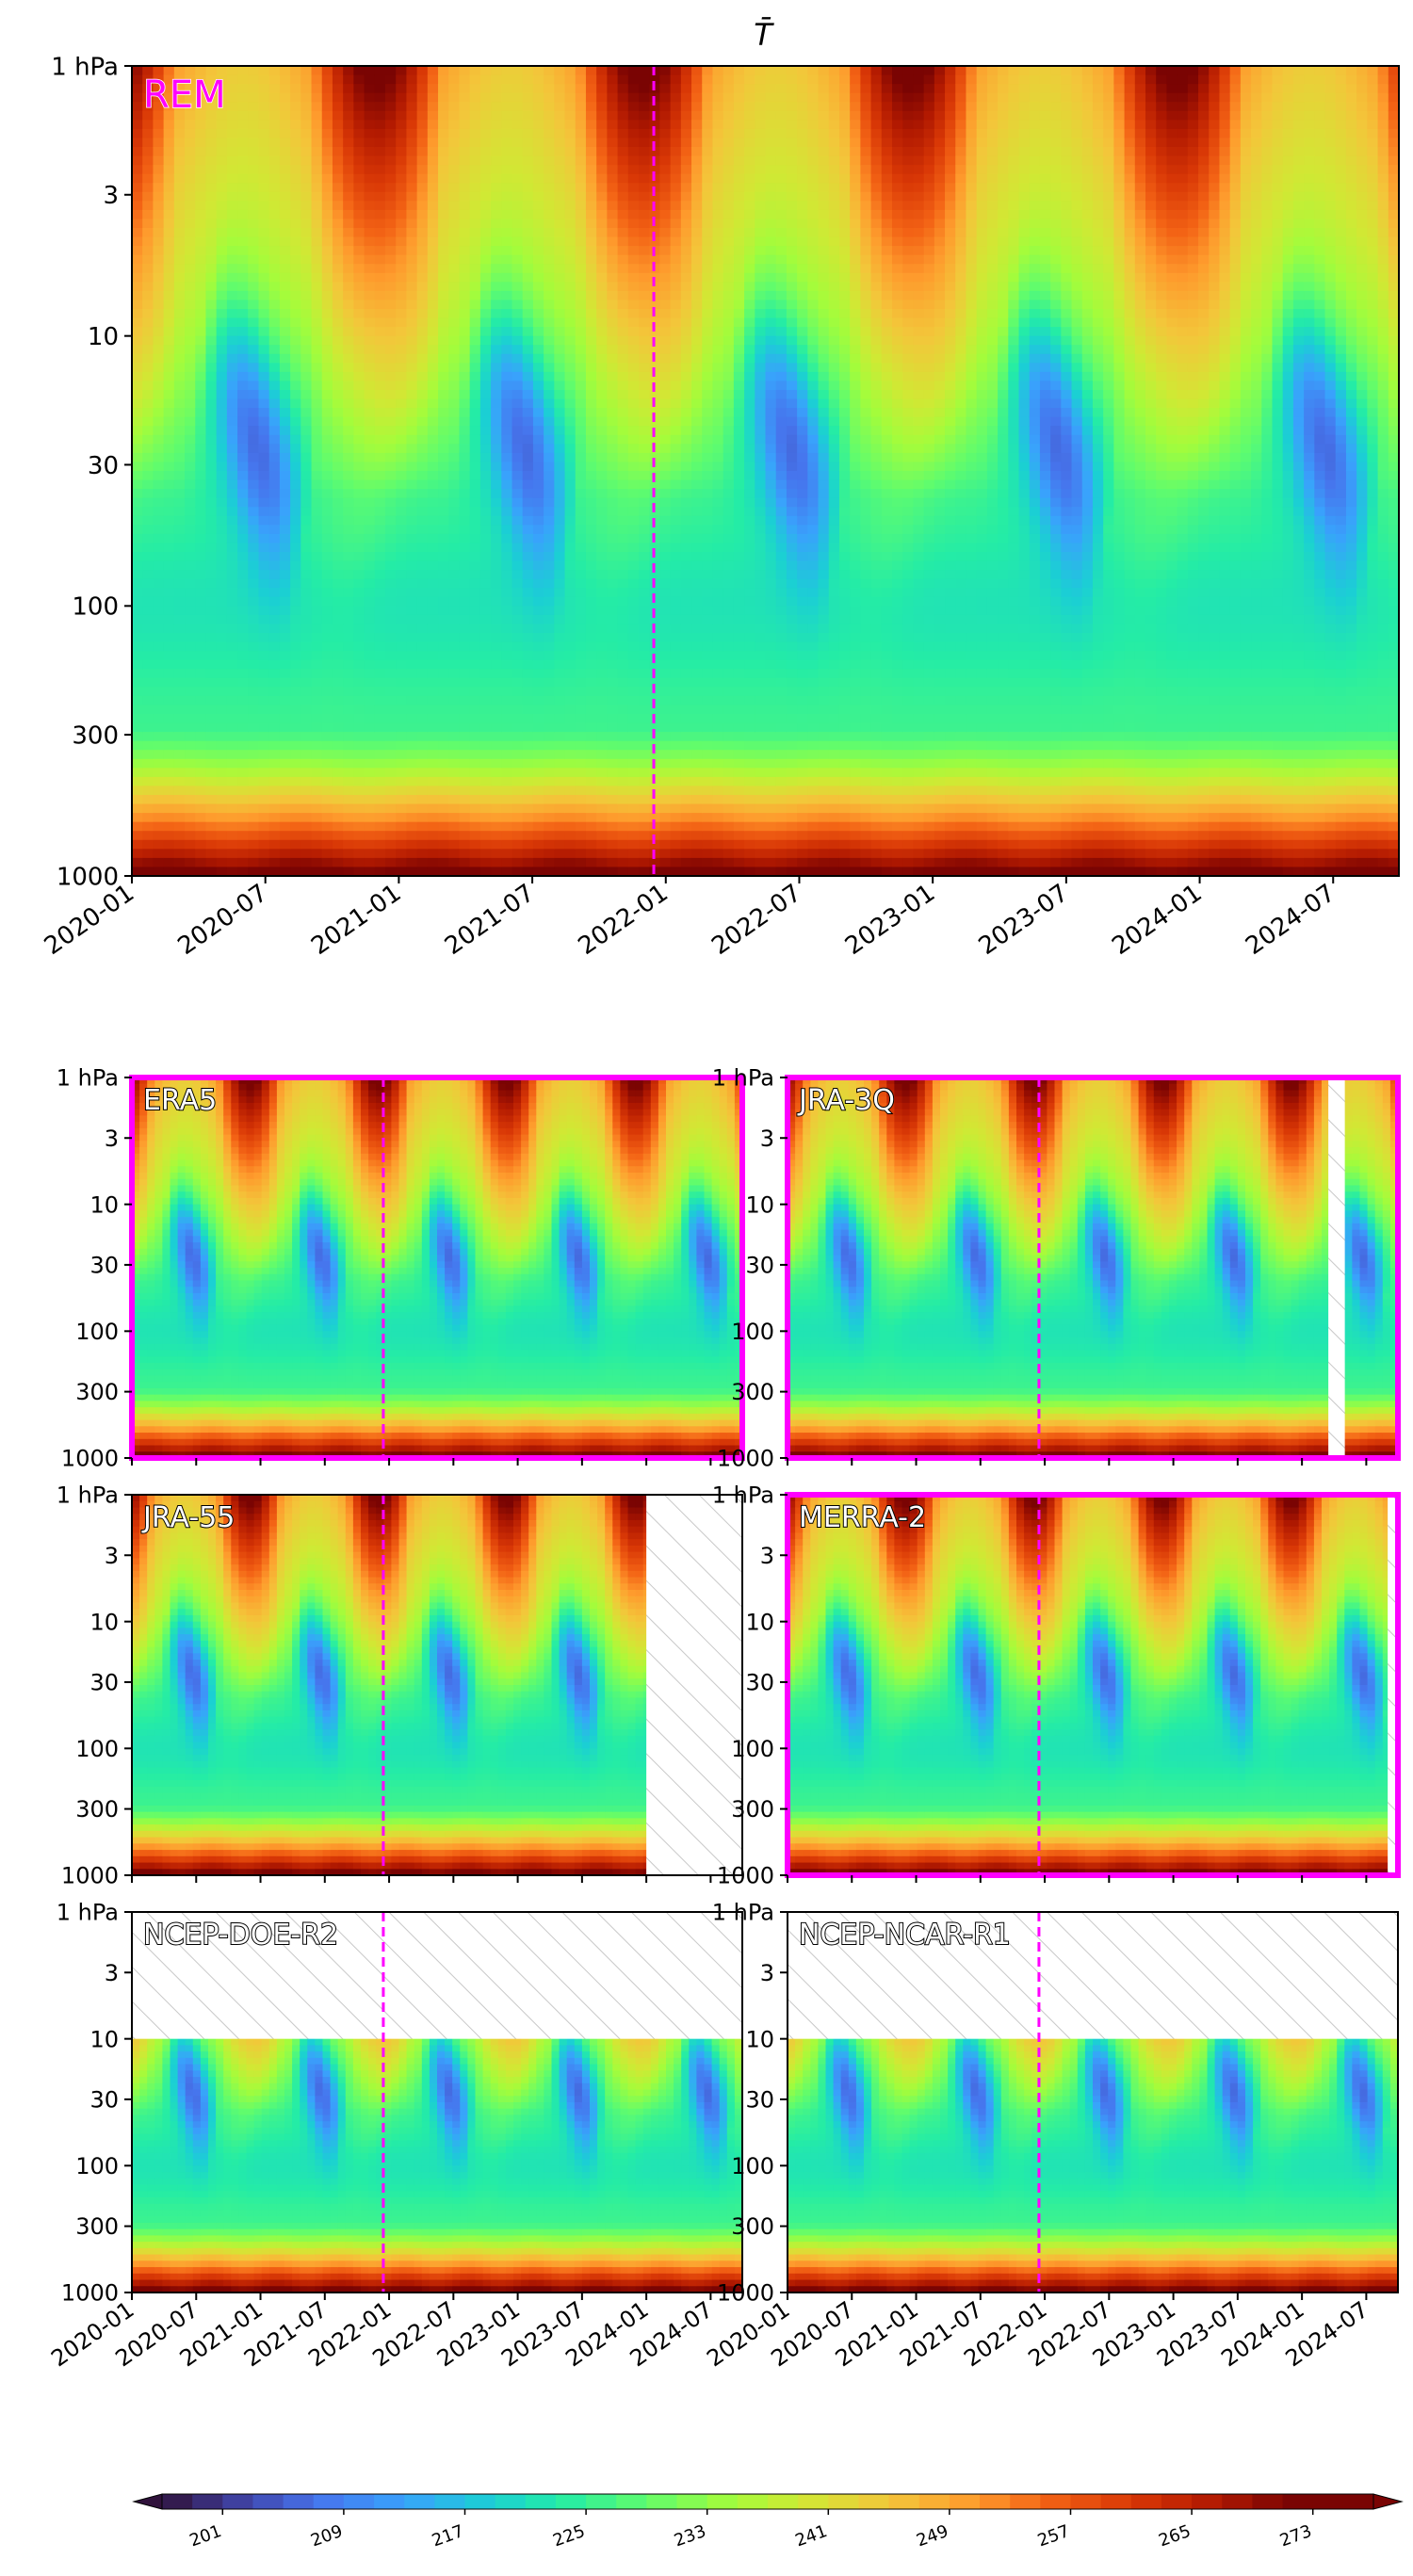 This screenshot has width=1413, height=2576. Describe the element at coordinates (223, 920) in the screenshot. I see `x-tick-label: 2020-07` at that location.